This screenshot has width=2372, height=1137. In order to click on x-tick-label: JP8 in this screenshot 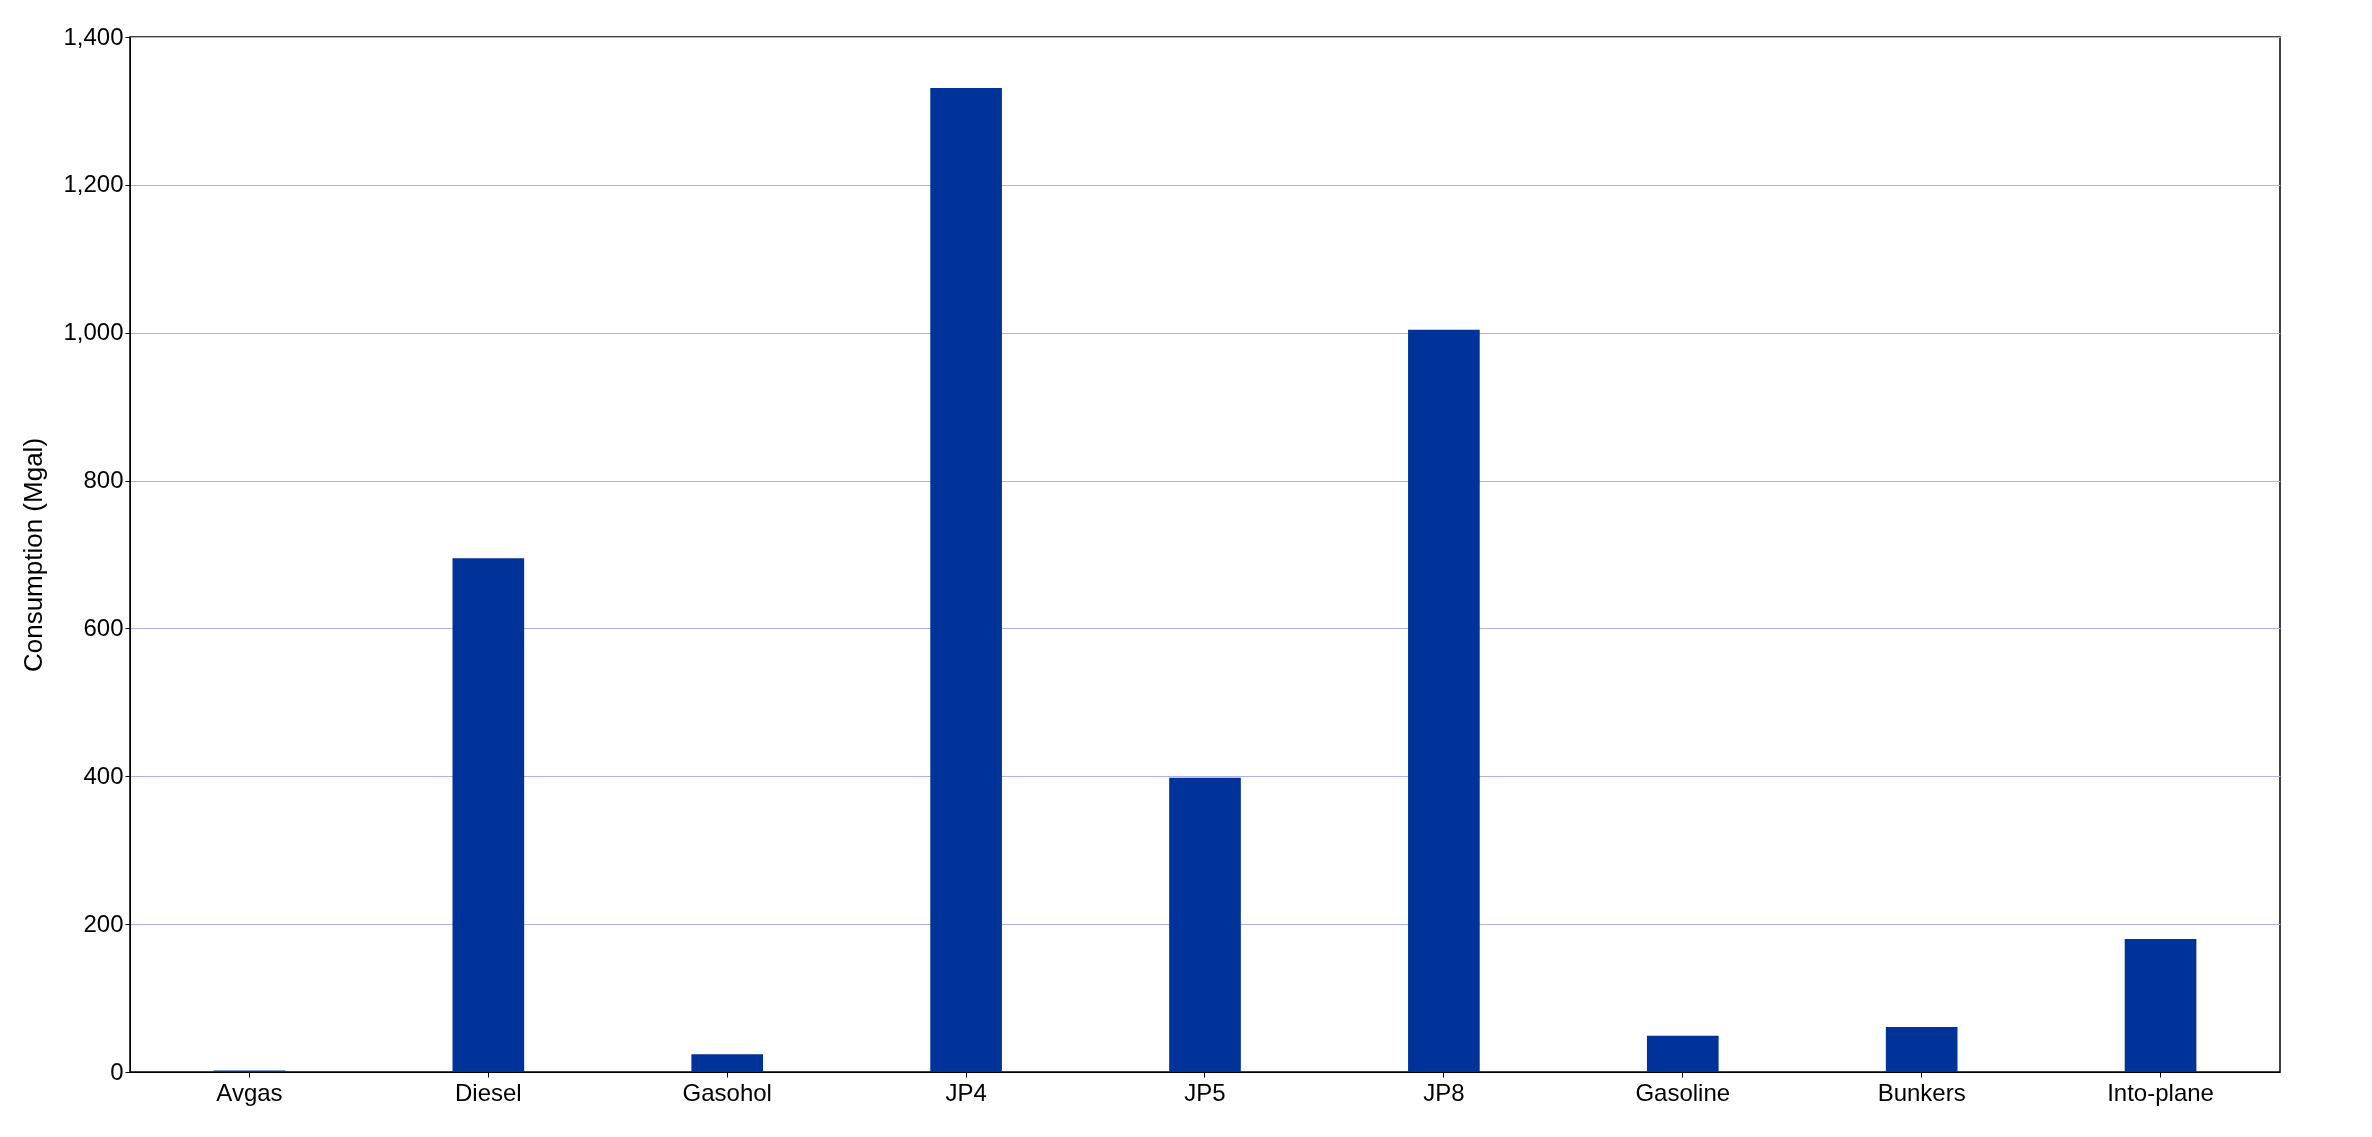, I will do `click(1444, 1092)`.